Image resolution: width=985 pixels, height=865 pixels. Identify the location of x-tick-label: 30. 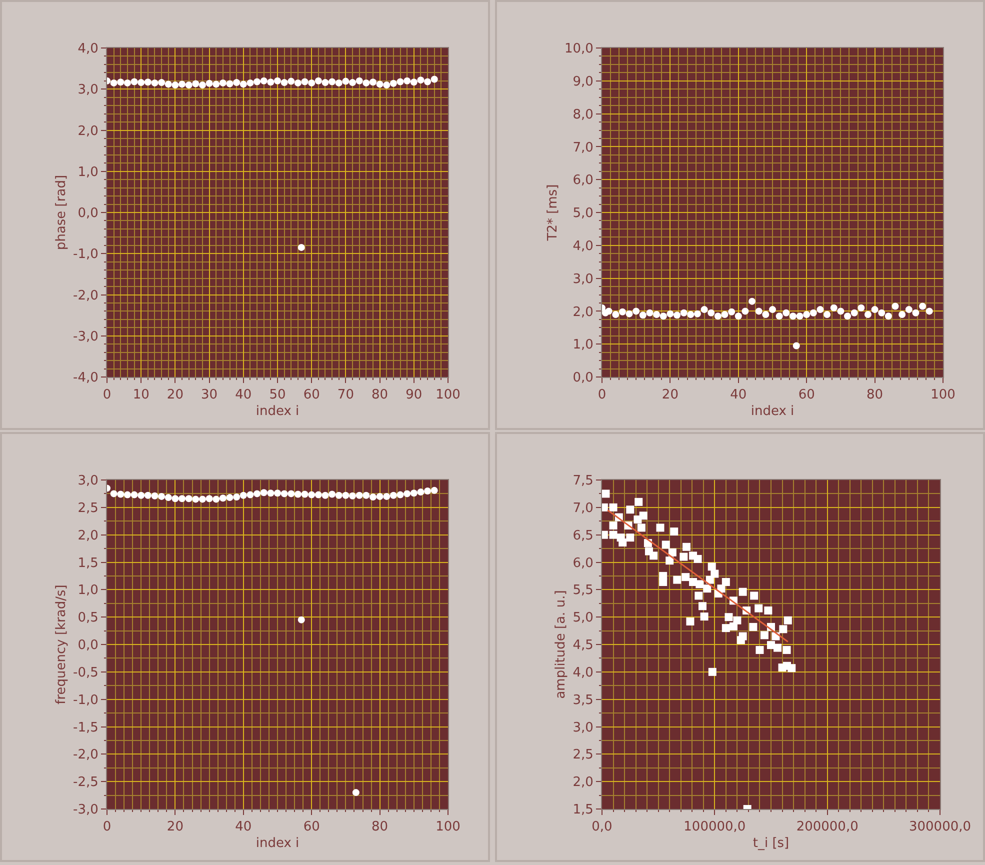
(209, 395).